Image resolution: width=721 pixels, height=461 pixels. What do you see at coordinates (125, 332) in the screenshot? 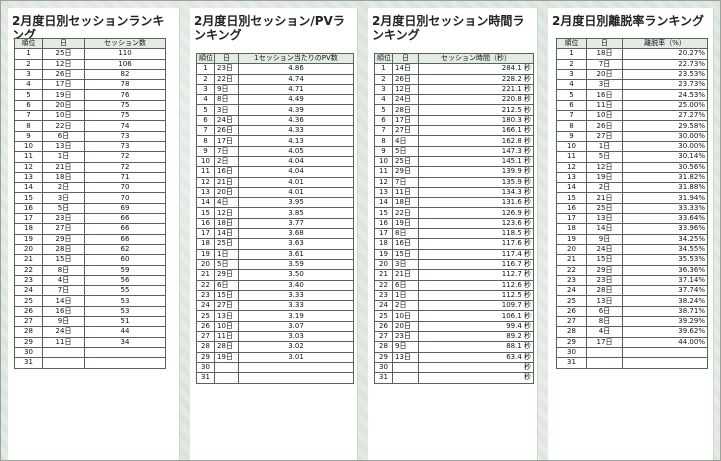
I see `value-cell: 44` at bounding box center [125, 332].